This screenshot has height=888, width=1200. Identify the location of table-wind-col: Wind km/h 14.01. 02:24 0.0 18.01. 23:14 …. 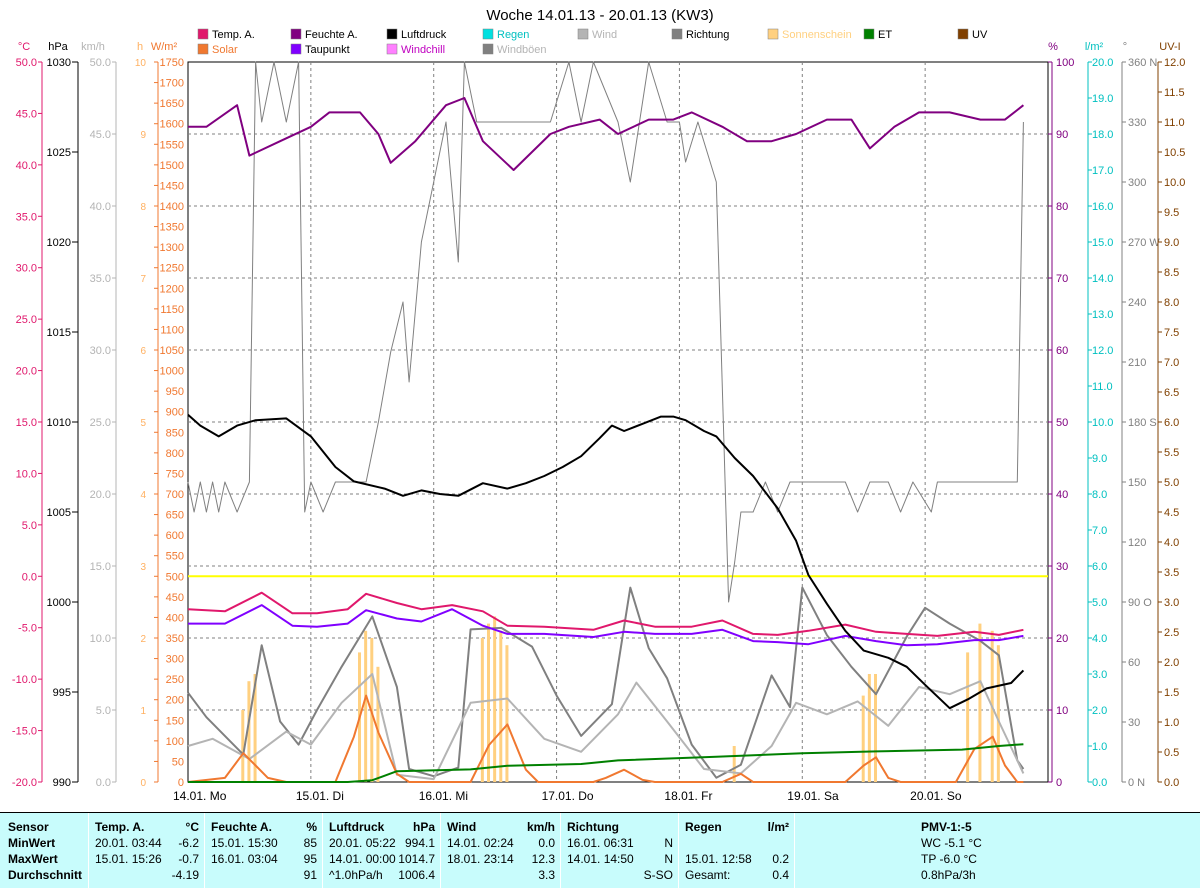
(500, 850).